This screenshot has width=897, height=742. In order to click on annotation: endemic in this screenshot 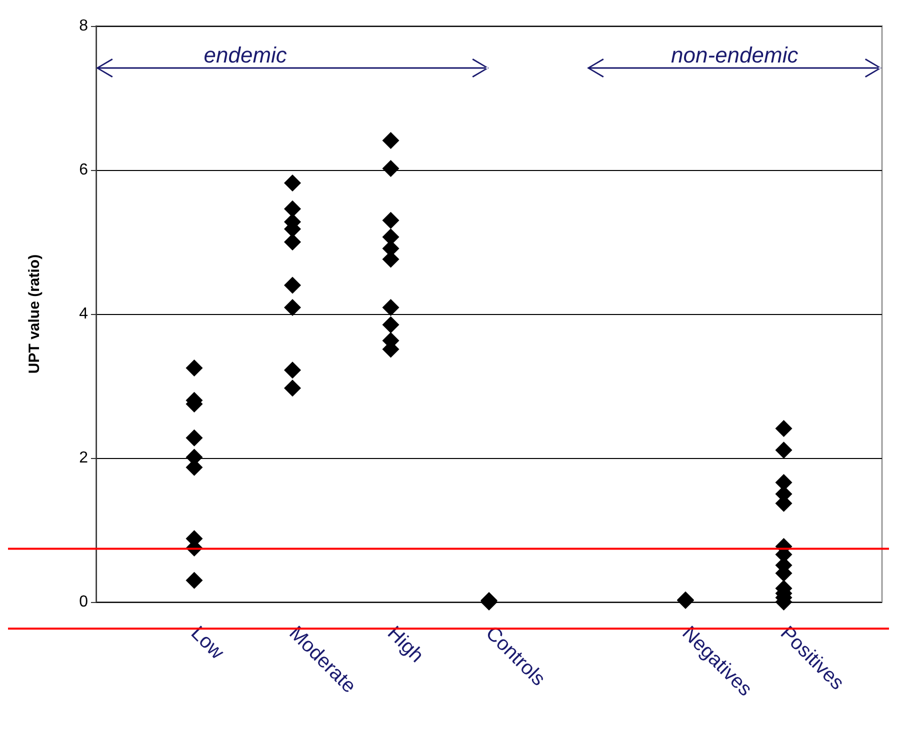, I will do `click(245, 55)`.